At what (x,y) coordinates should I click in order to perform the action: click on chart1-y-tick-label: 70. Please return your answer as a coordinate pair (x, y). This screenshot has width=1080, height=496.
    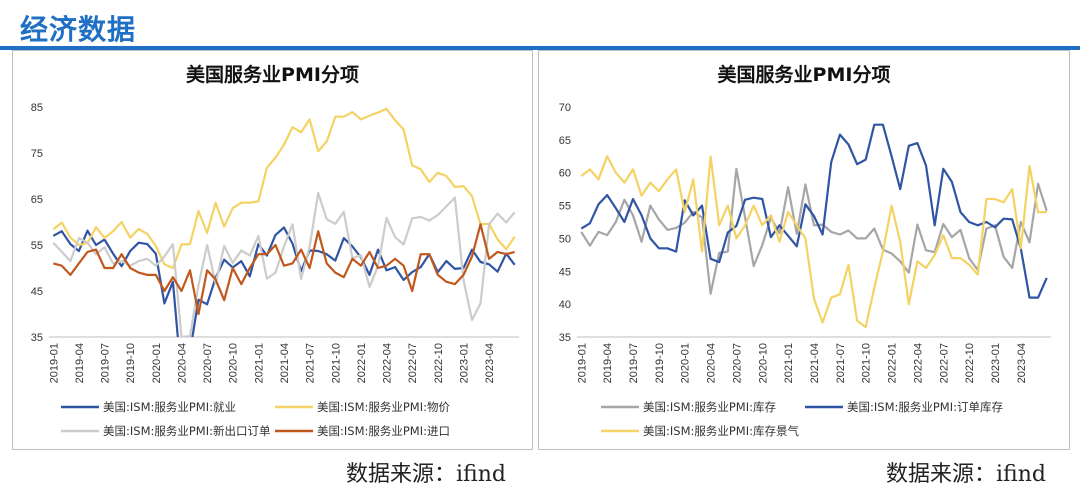
    Looking at the image, I should click on (565, 108).